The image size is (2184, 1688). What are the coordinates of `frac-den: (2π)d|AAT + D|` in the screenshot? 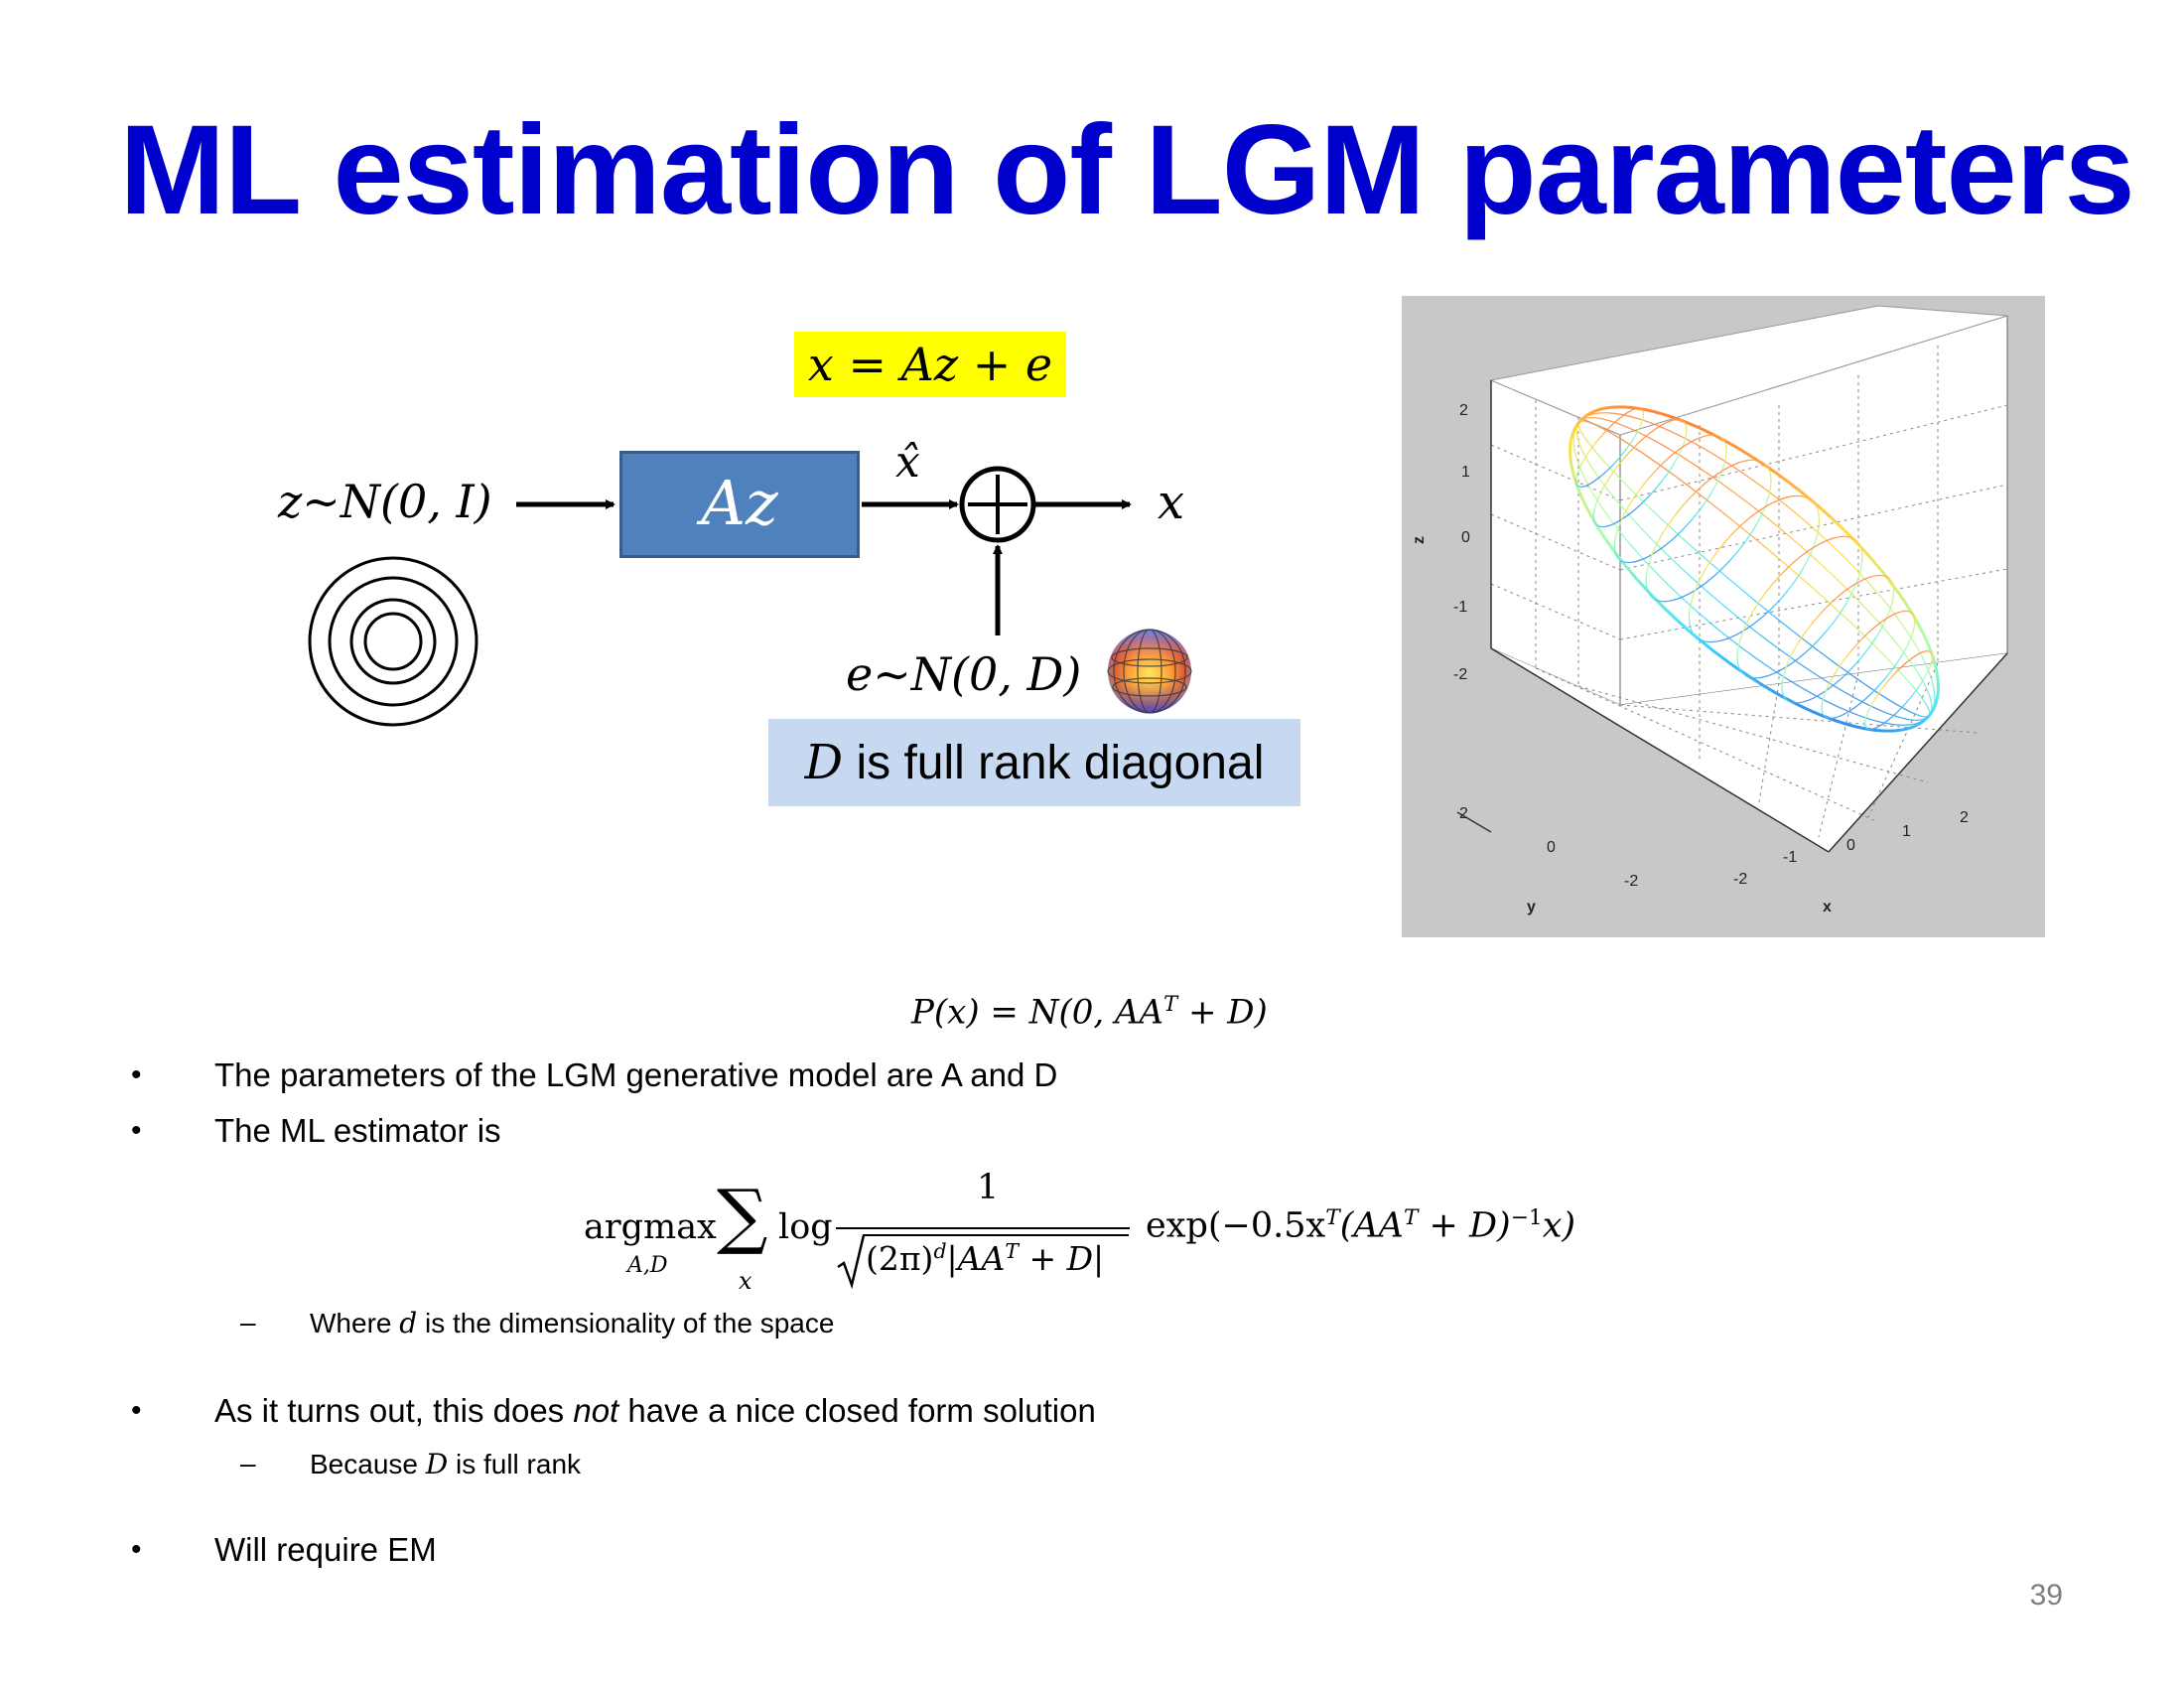 It's located at (985, 1258).